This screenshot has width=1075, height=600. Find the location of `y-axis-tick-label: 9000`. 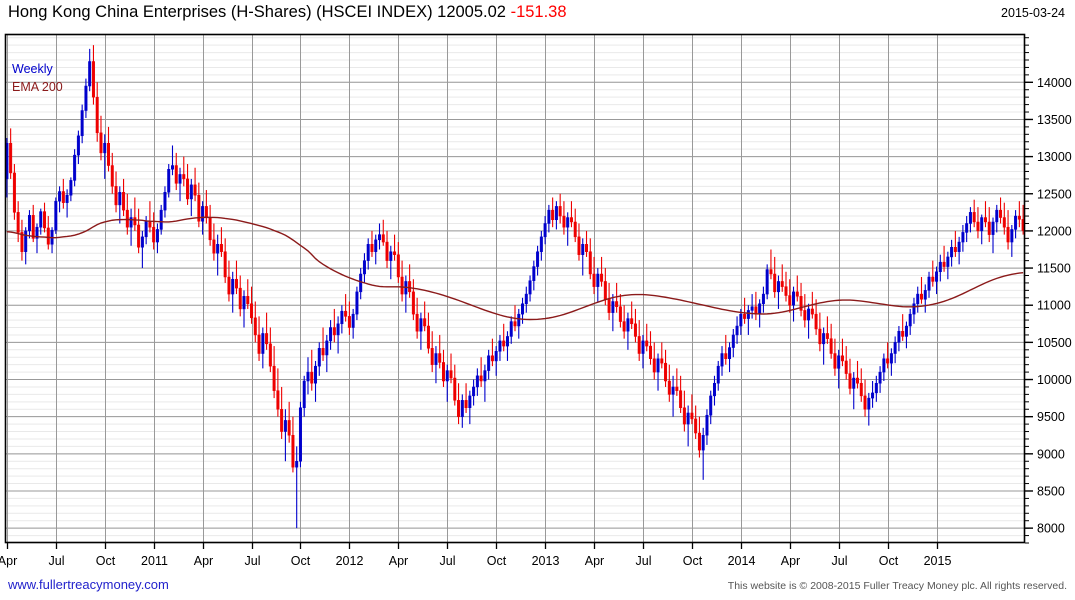

y-axis-tick-label: 9000 is located at coordinates (1051, 454).